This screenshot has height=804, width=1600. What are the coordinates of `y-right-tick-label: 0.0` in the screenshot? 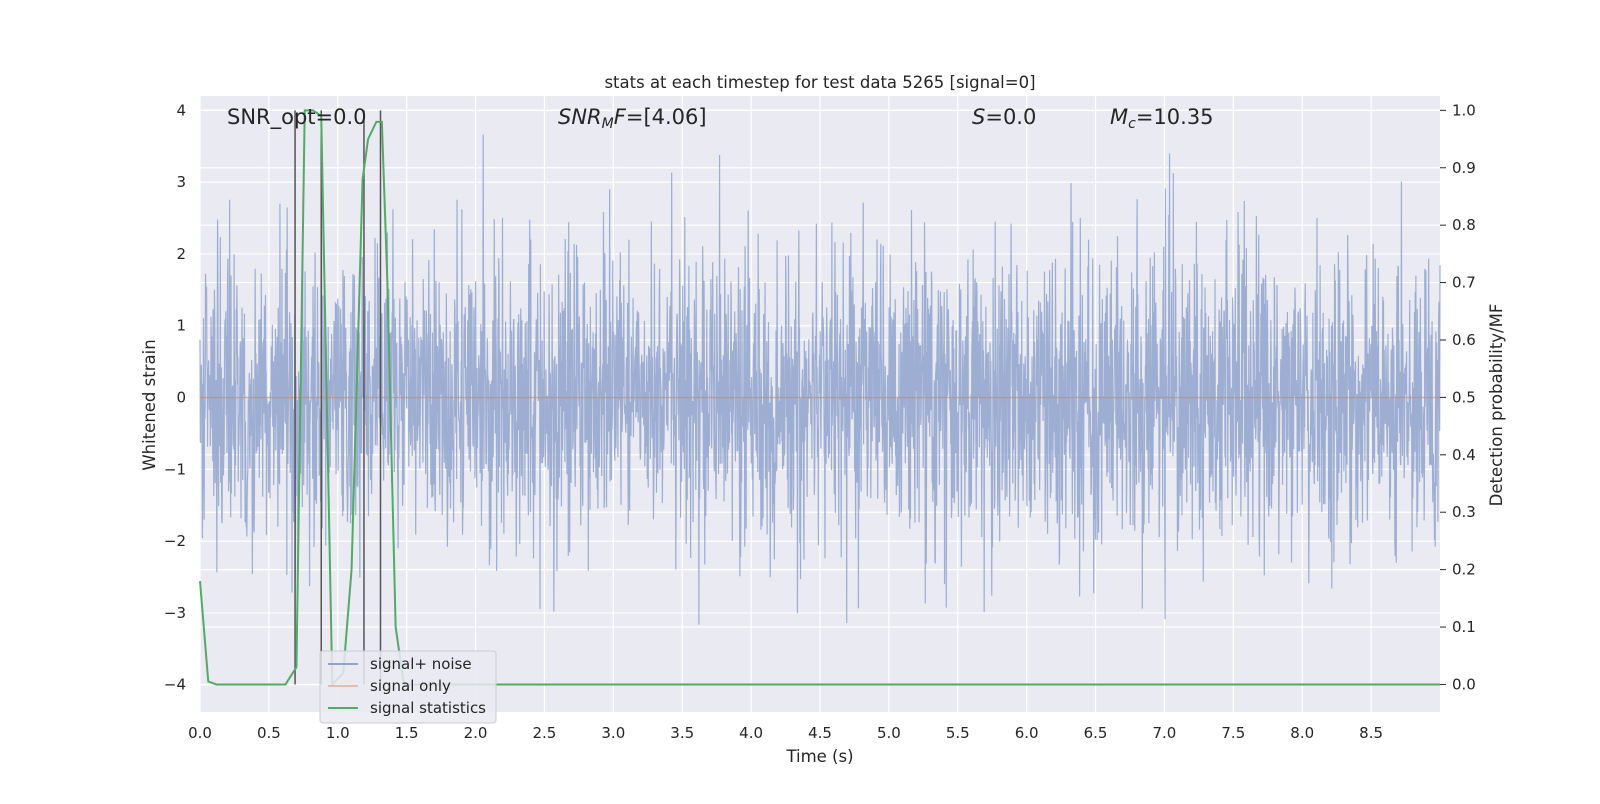 It's located at (1464, 684).